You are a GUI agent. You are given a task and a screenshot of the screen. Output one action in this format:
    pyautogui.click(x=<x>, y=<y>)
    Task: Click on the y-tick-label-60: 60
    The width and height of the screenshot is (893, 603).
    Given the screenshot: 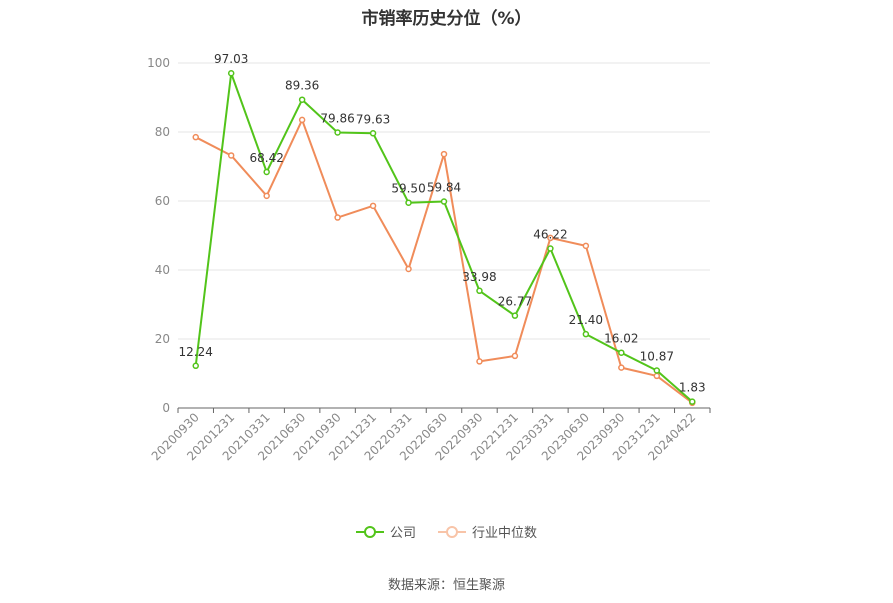 What is the action you would take?
    pyautogui.click(x=162, y=201)
    